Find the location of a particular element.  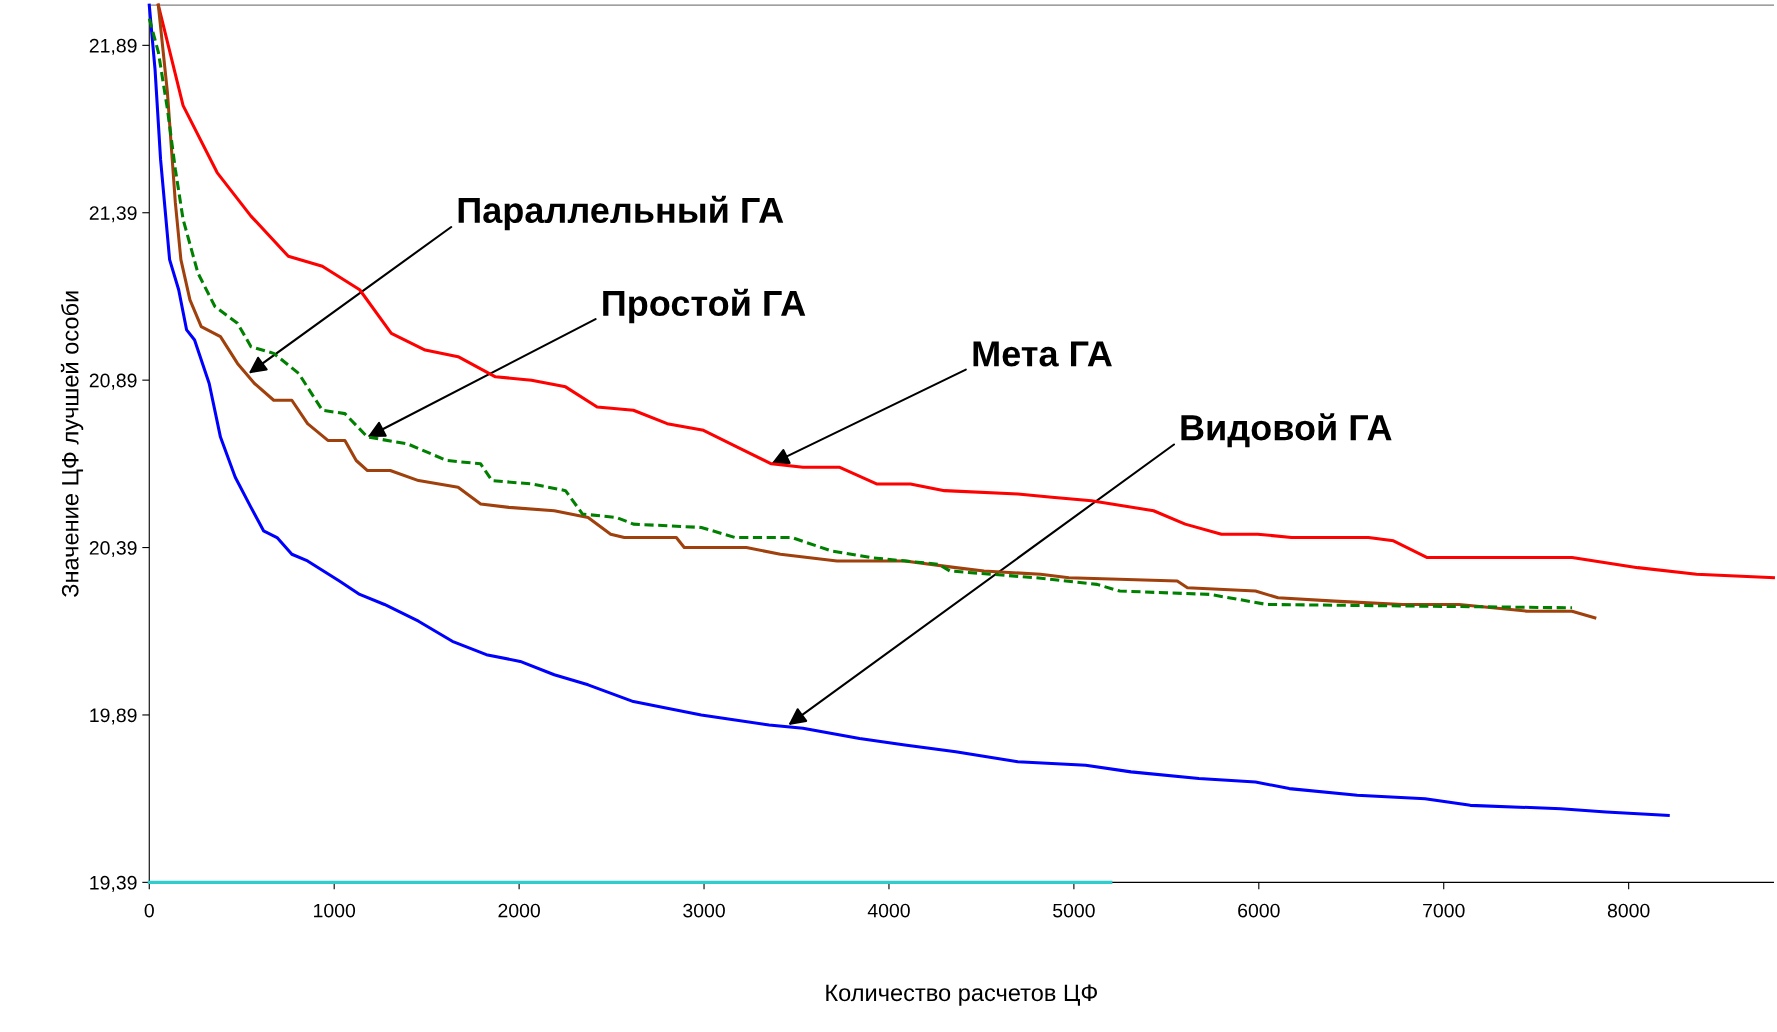

x-tick-label: 3000 is located at coordinates (704, 910).